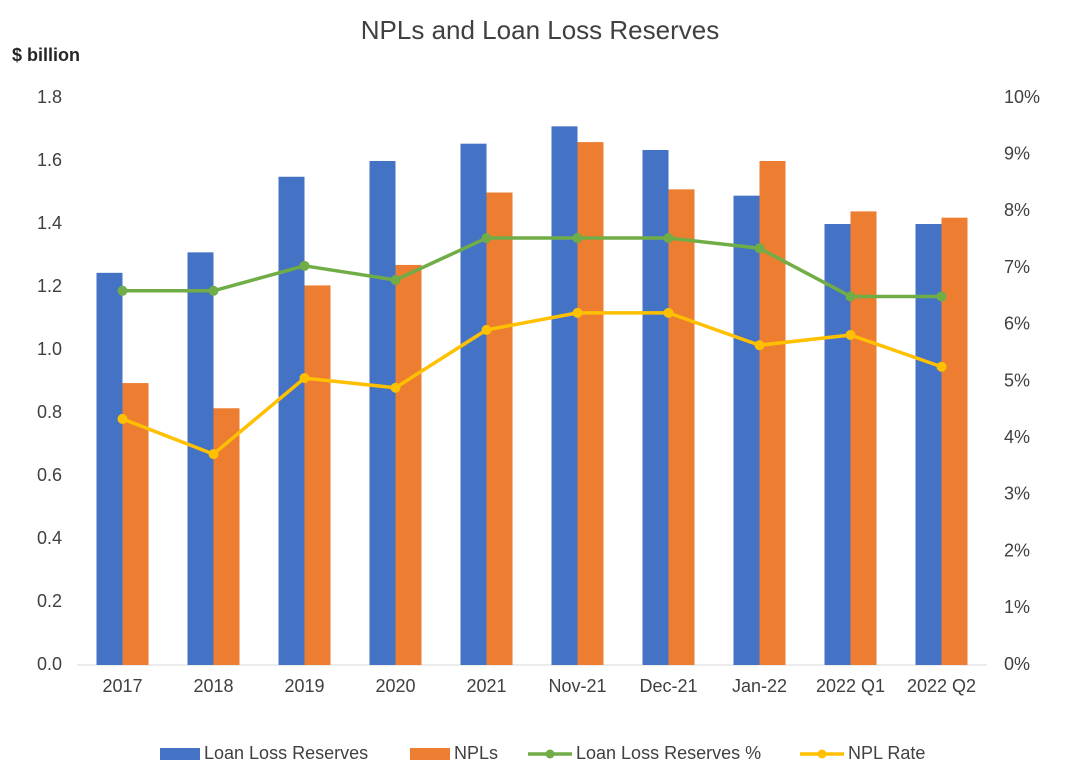  I want to click on x-tick-label: 2020, so click(395, 686).